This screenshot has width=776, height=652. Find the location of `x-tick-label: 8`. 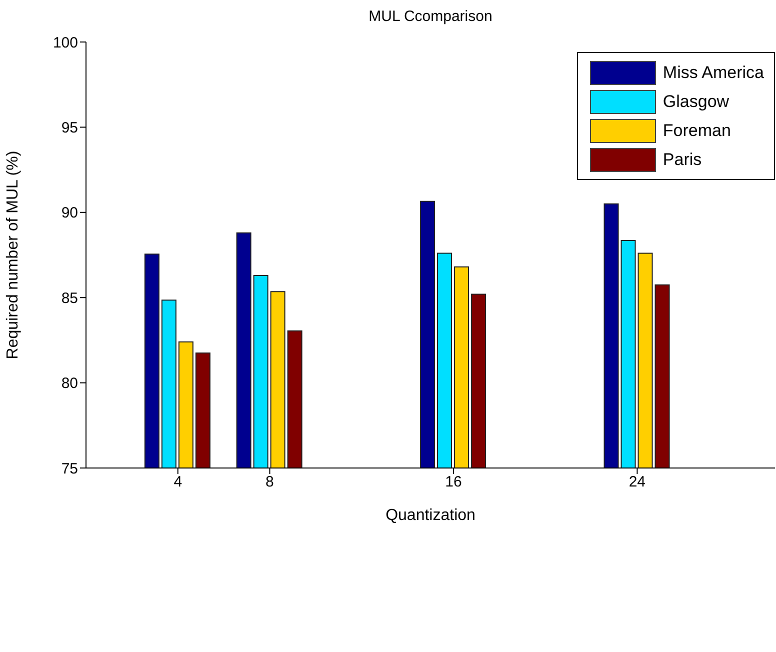

x-tick-label: 8 is located at coordinates (270, 482).